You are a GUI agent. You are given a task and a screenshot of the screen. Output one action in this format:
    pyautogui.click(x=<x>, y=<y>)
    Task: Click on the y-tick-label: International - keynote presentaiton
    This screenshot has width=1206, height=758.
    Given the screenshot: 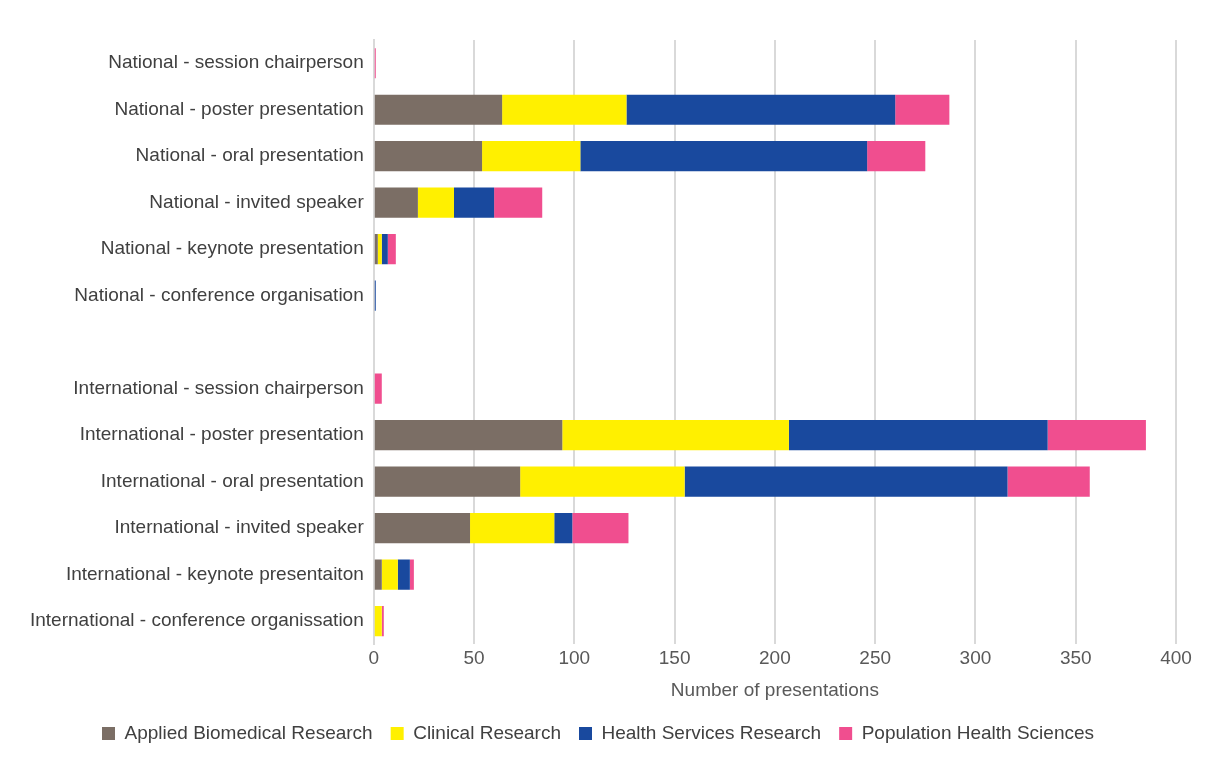 What is the action you would take?
    pyautogui.click(x=214, y=573)
    